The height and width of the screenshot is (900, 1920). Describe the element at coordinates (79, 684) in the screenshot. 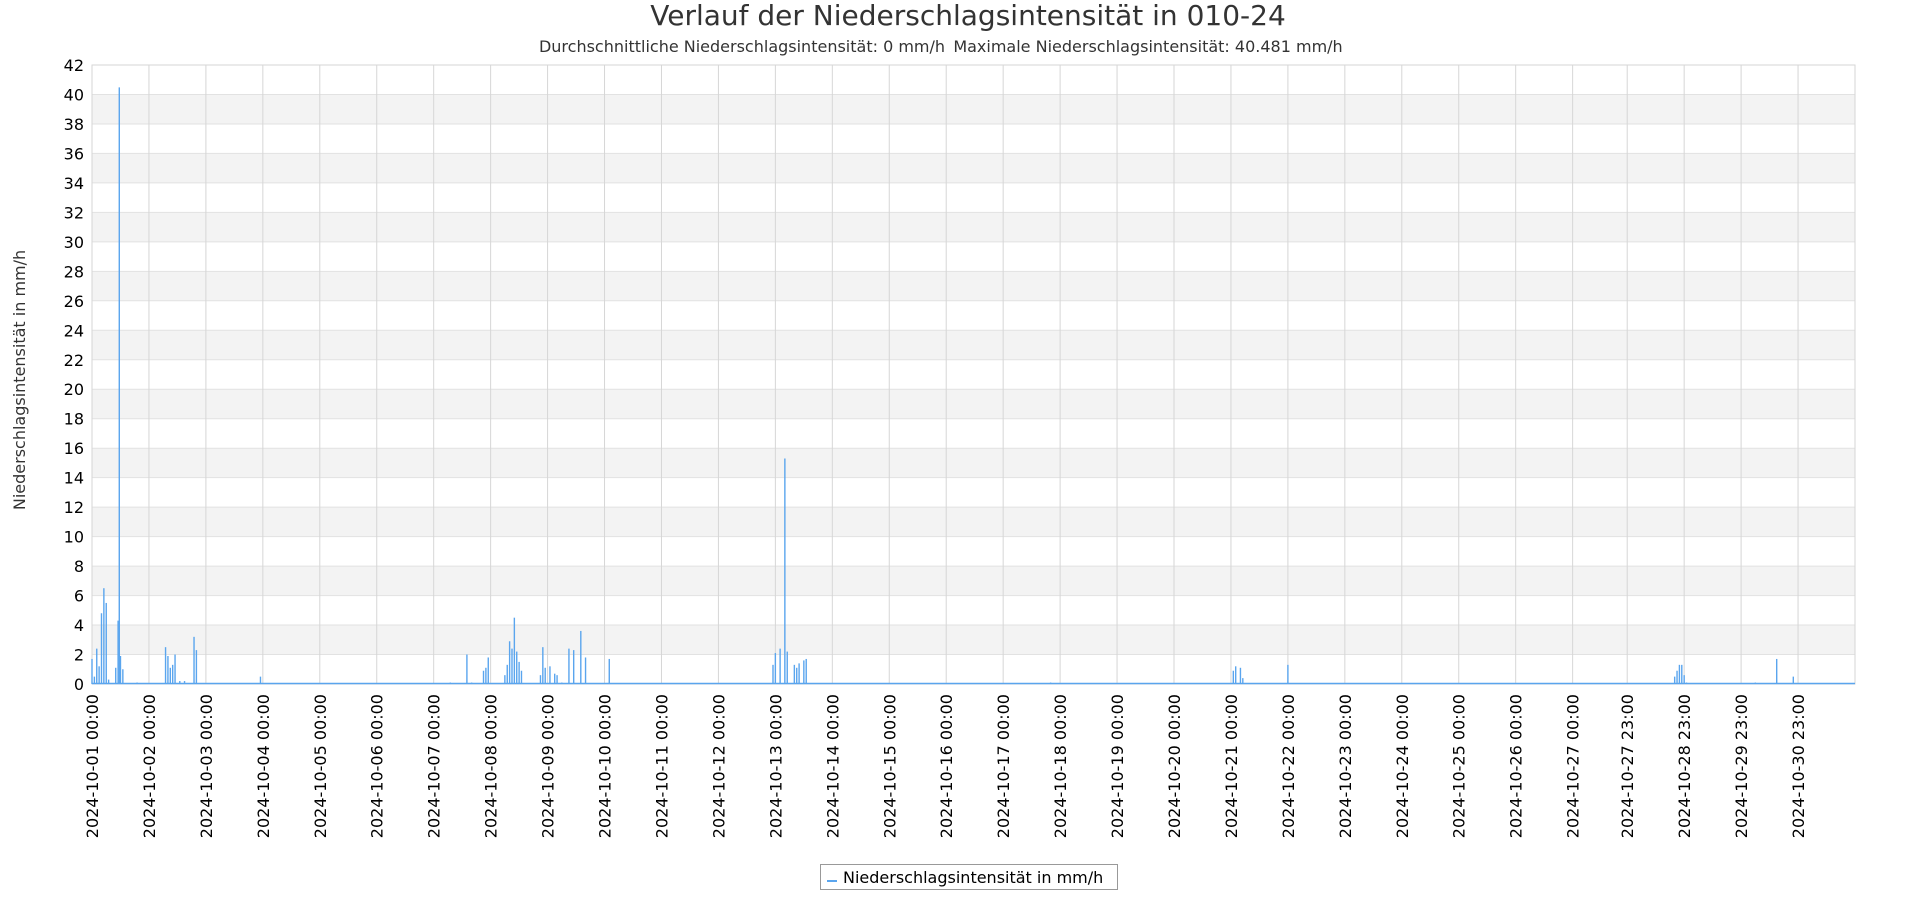

I see `y-tick-label: 0` at that location.